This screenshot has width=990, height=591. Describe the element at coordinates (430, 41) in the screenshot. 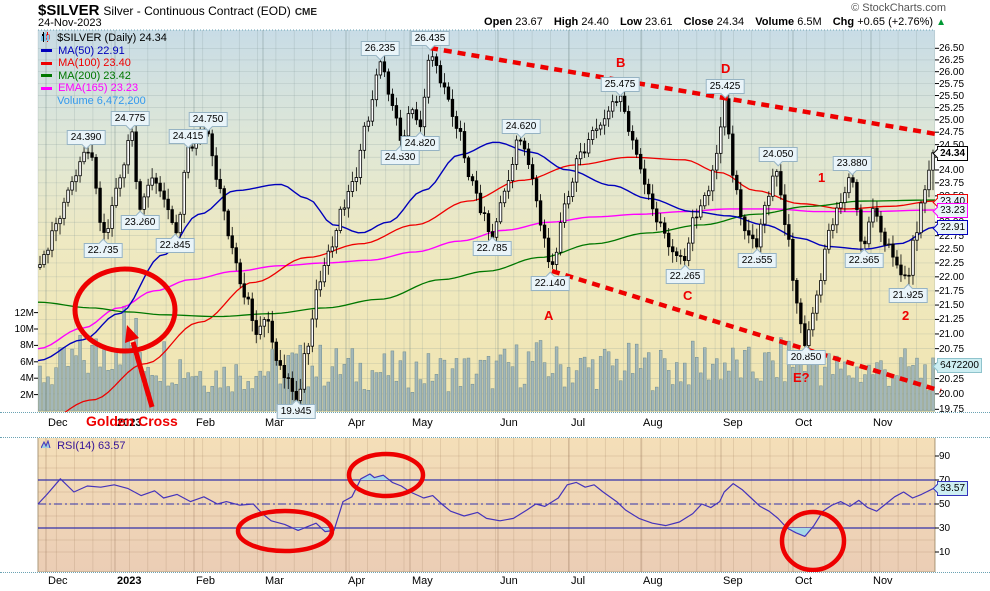

I see `price-callout: 26.435` at that location.